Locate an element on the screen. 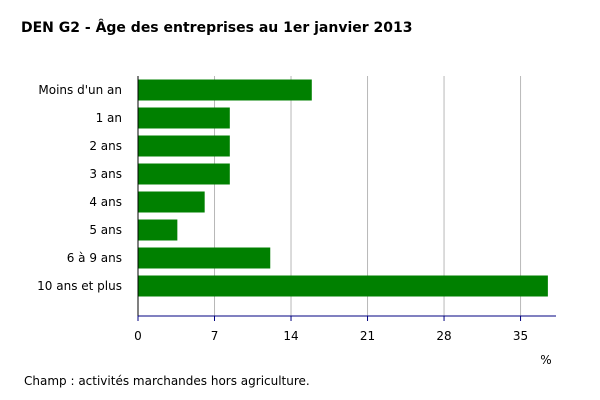 Image resolution: width=600 pixels, height=400 pixels. x-tick-label-28: 28 is located at coordinates (443, 336).